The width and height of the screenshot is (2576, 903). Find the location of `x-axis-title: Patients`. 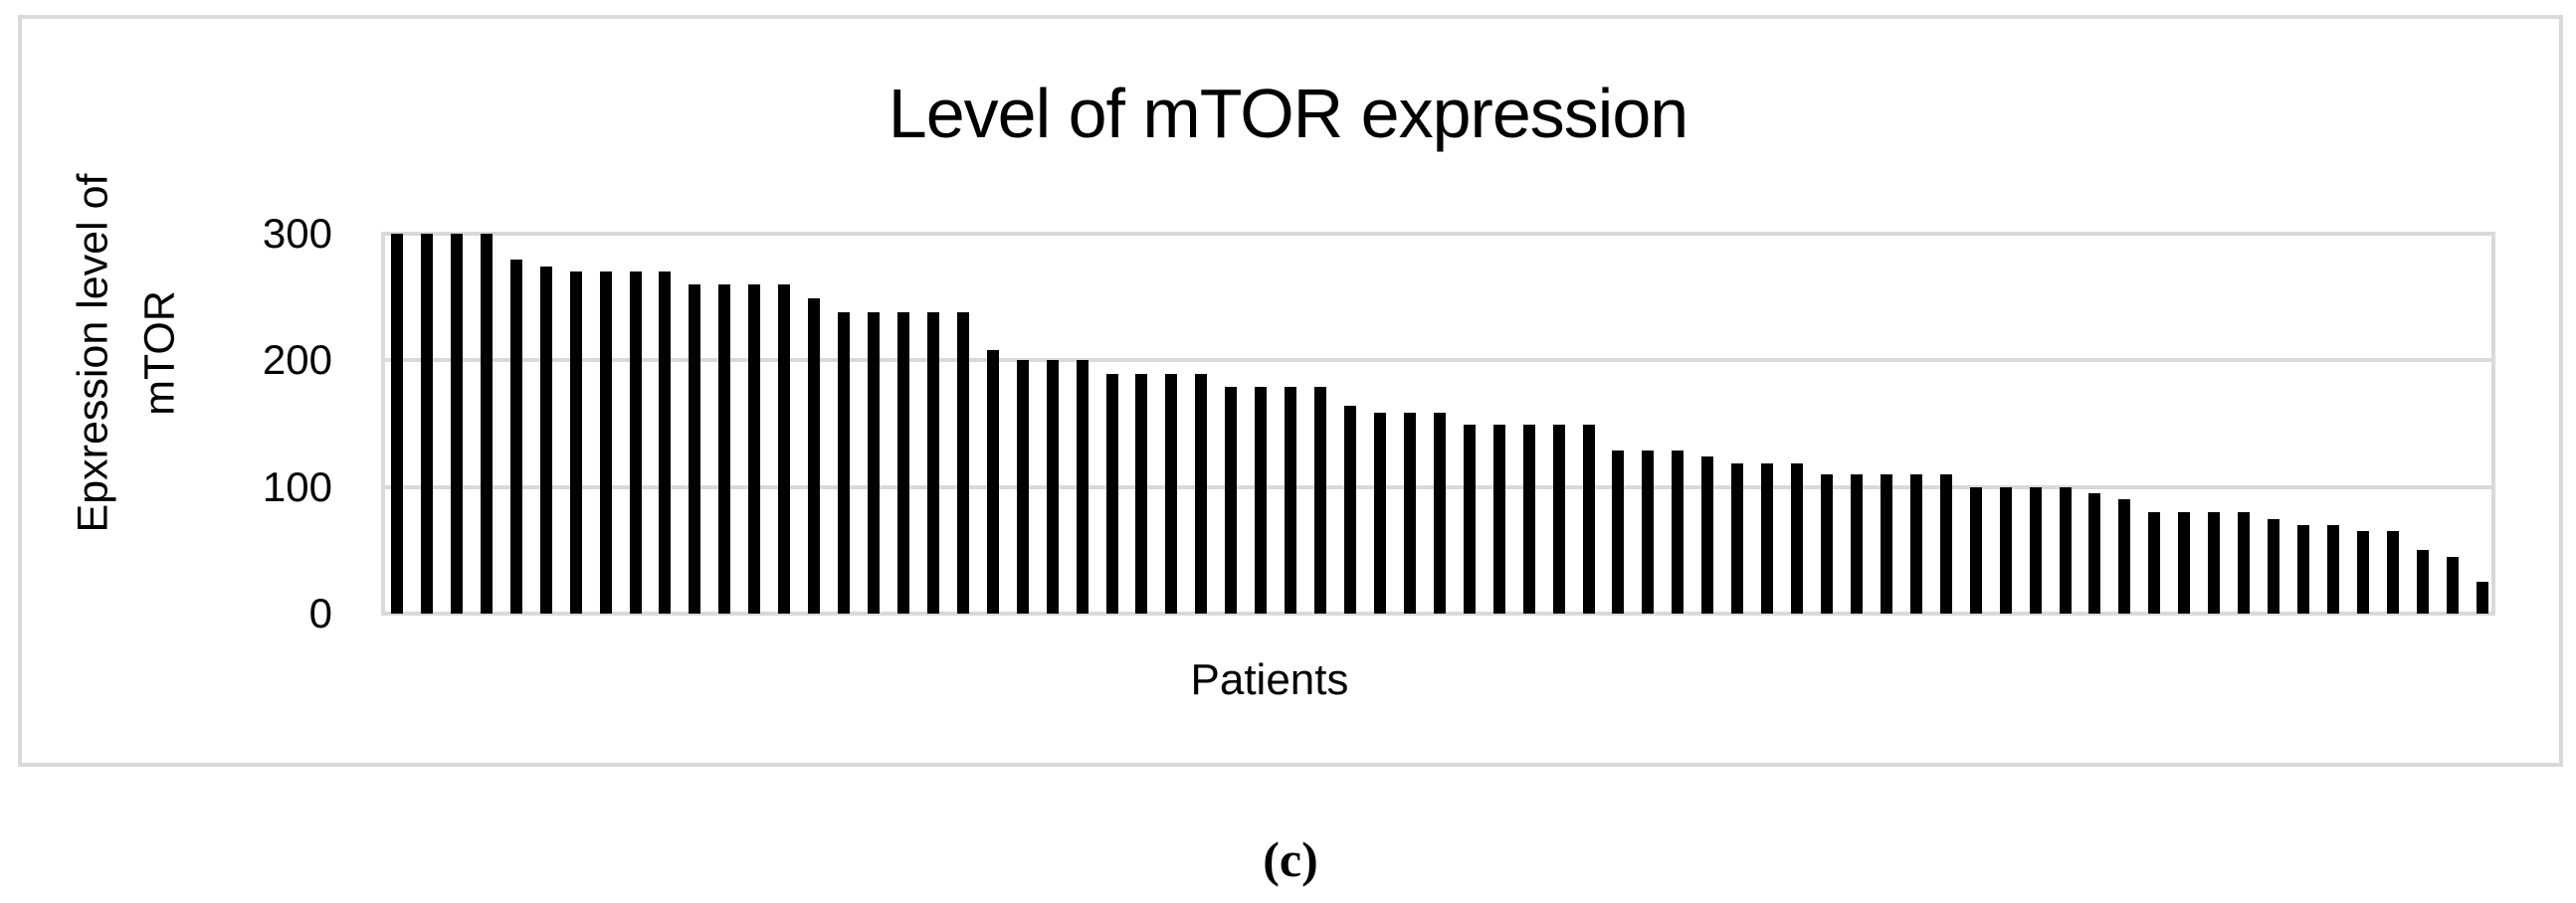

x-axis-title: Patients is located at coordinates (1269, 680).